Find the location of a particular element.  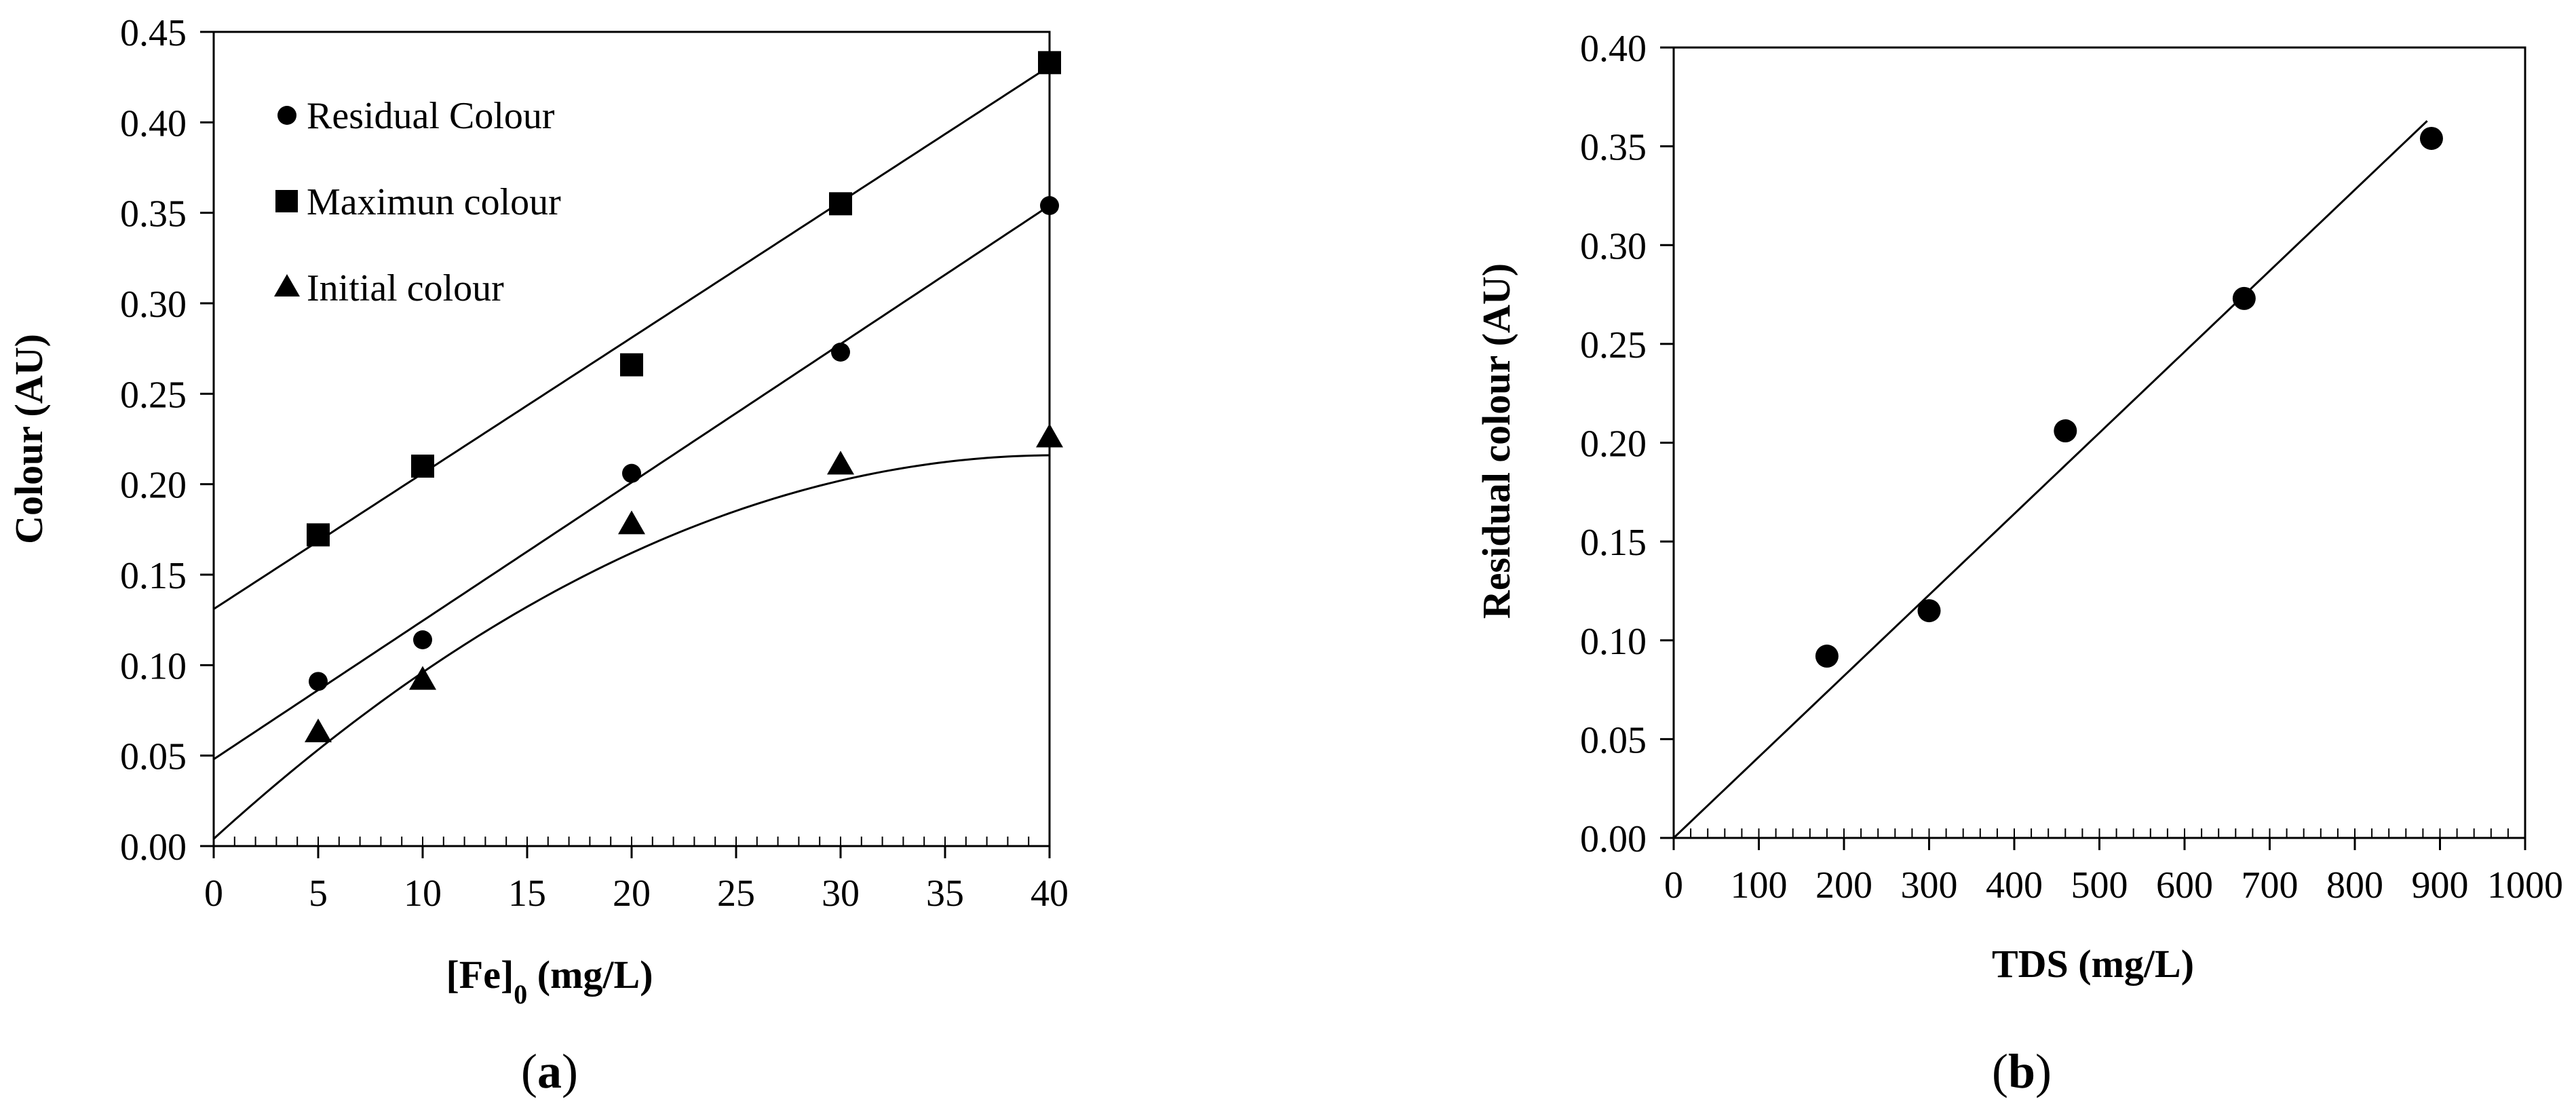

legend-marker-circle is located at coordinates (286, 115).